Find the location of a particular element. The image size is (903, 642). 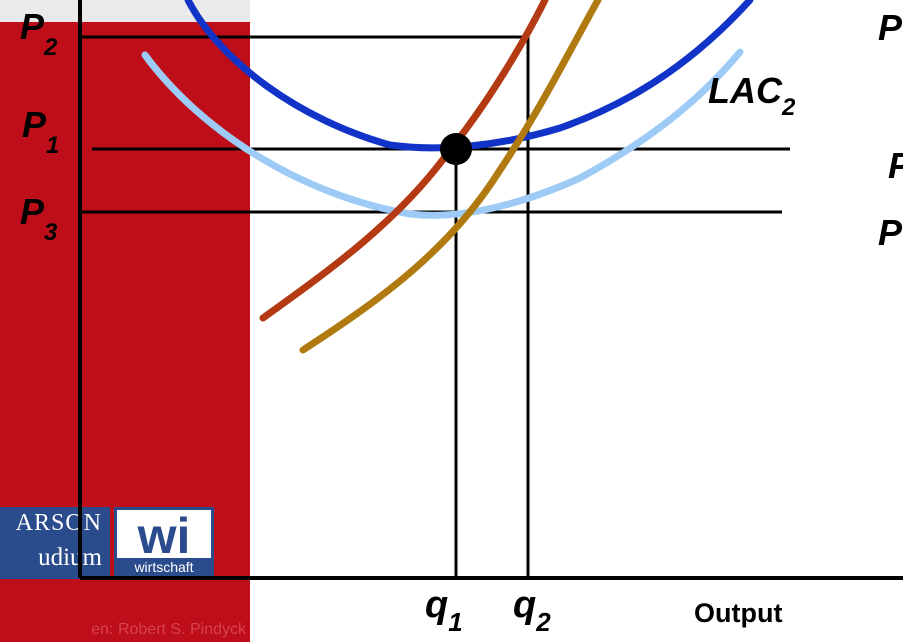

p1-label: P1 is located at coordinates (40, 131).